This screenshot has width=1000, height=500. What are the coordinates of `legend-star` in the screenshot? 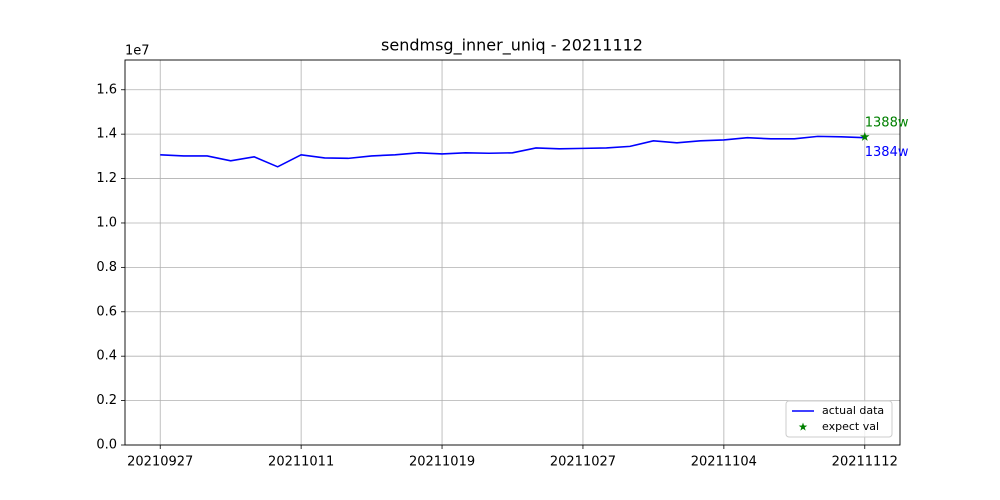 It's located at (803, 426).